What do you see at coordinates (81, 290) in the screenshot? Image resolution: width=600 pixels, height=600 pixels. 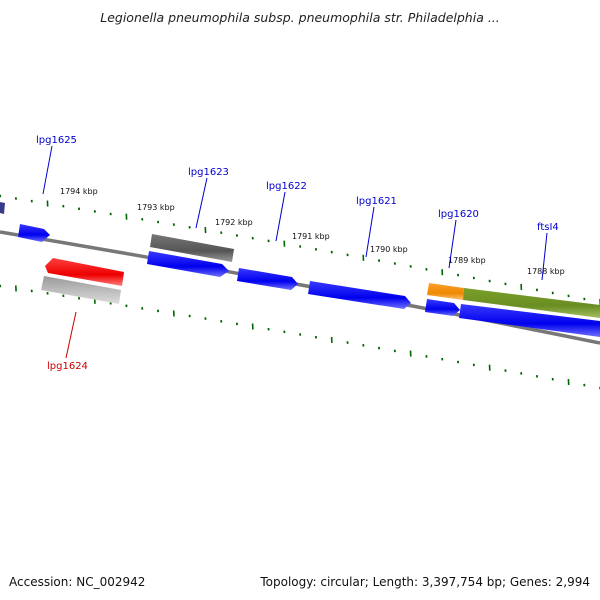 I see `feature-light-gray` at bounding box center [81, 290].